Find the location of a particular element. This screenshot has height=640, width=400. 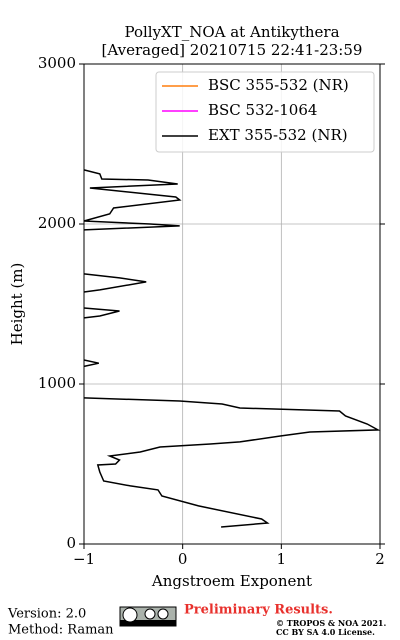

x-axis-label: Angstroem Exponent is located at coordinates (231, 581).